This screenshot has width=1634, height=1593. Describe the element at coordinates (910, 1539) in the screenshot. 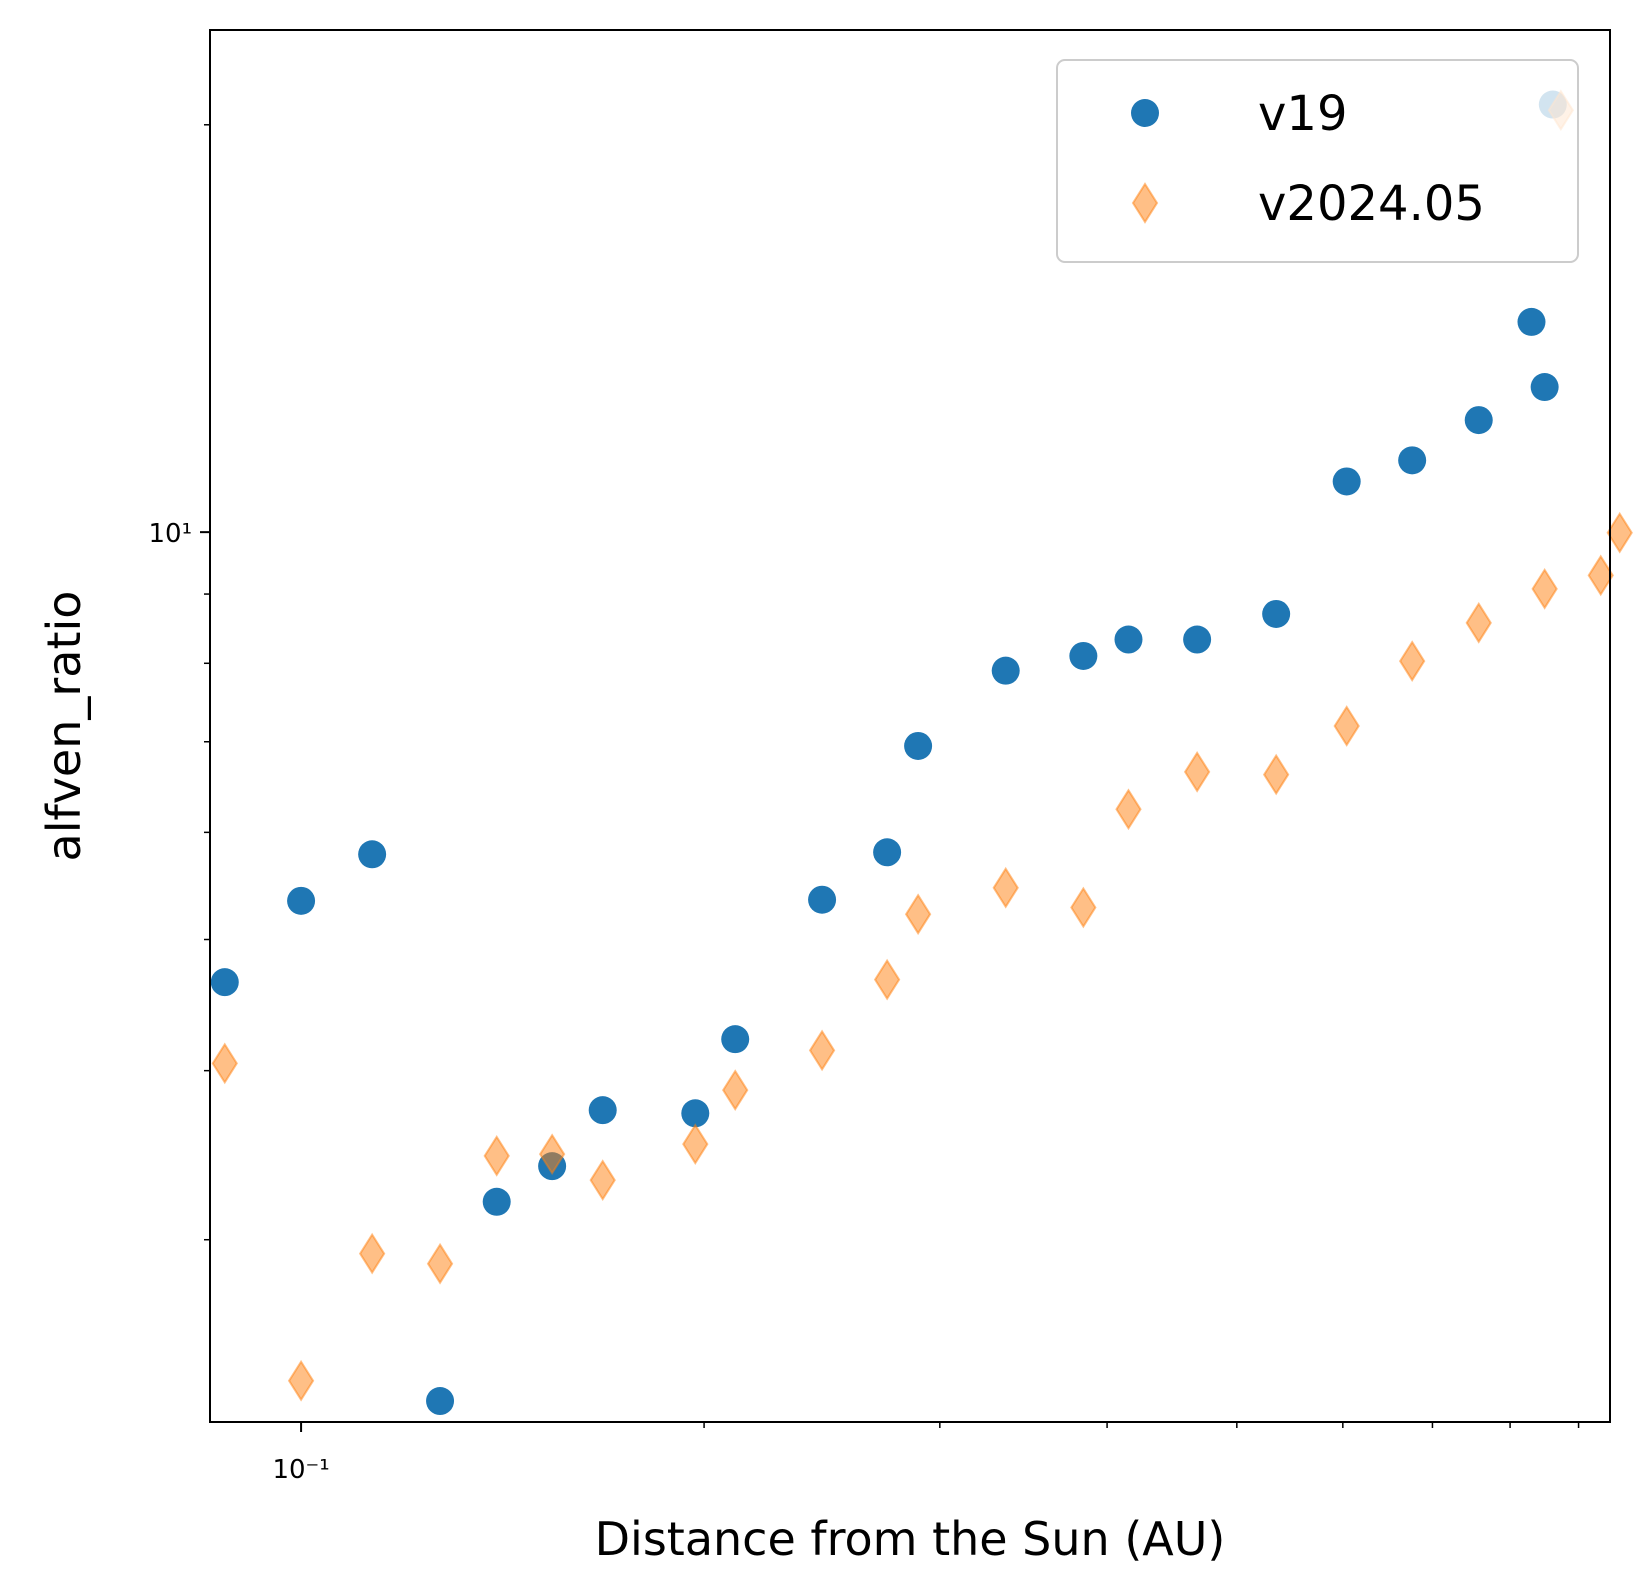

I see `x-axis-label: Distance from the Sun (AU)` at that location.